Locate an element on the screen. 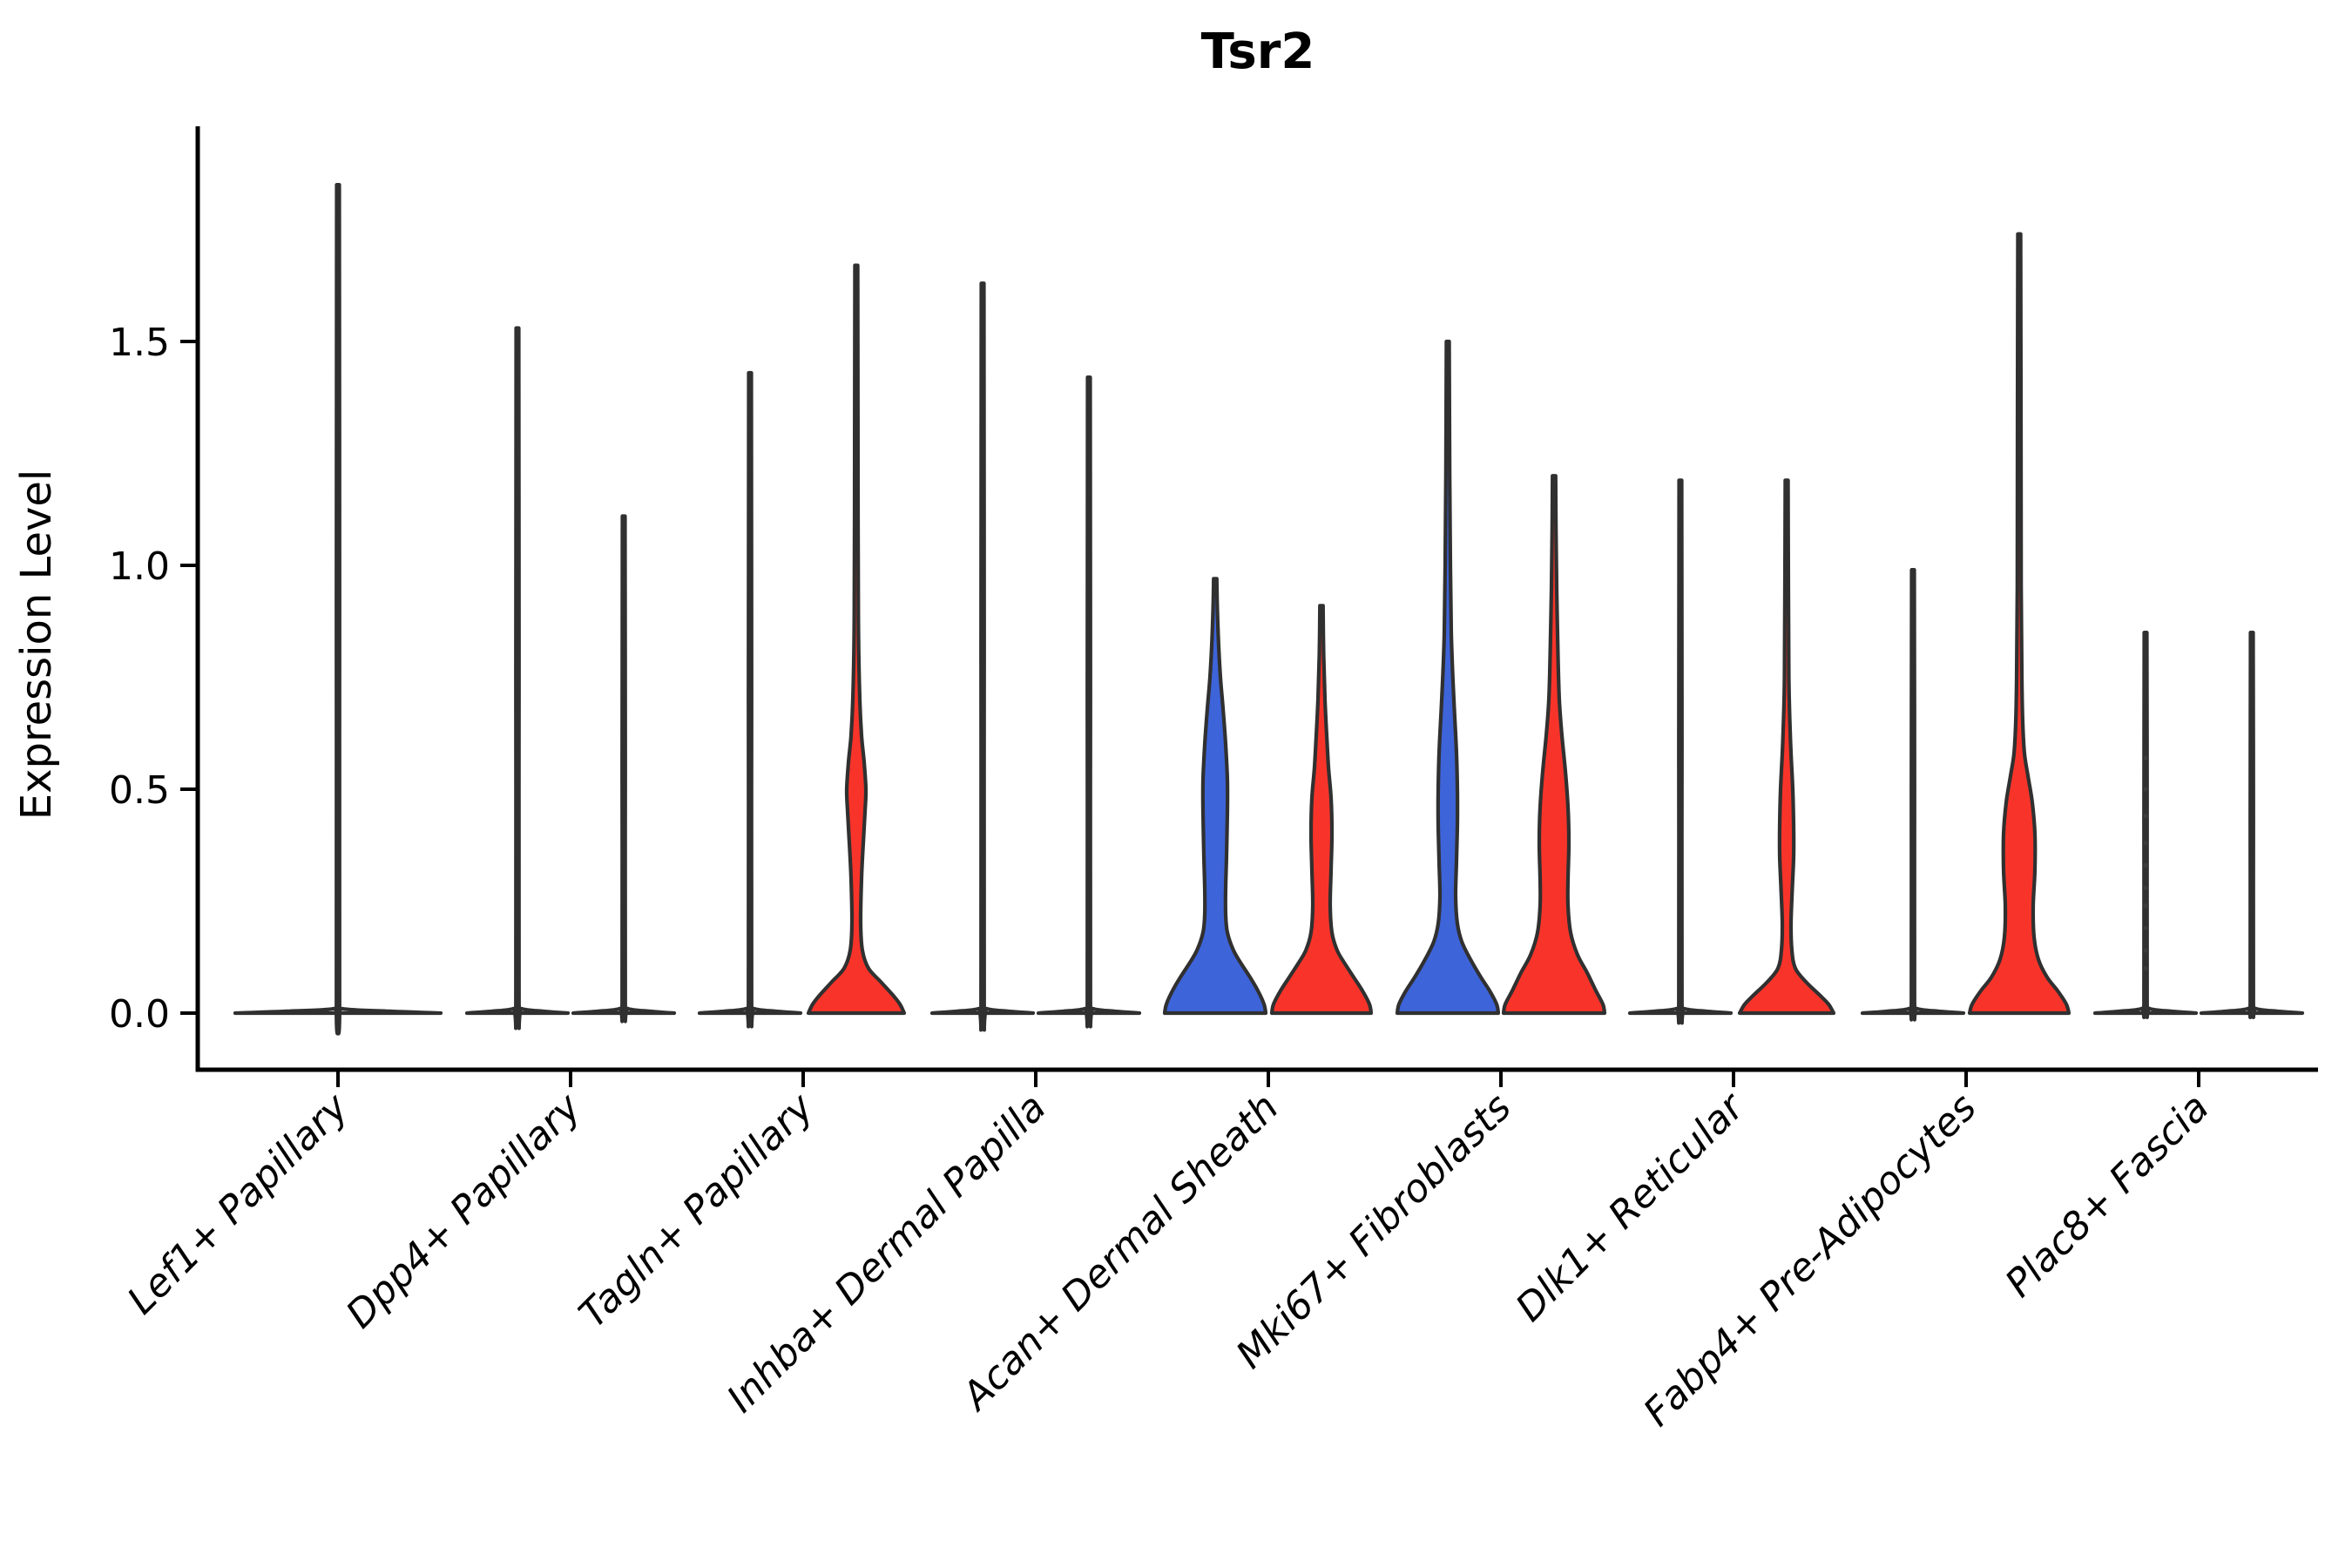 The width and height of the screenshot is (2352, 1568). violin-dlk1-reticular-left is located at coordinates (1680, 751).